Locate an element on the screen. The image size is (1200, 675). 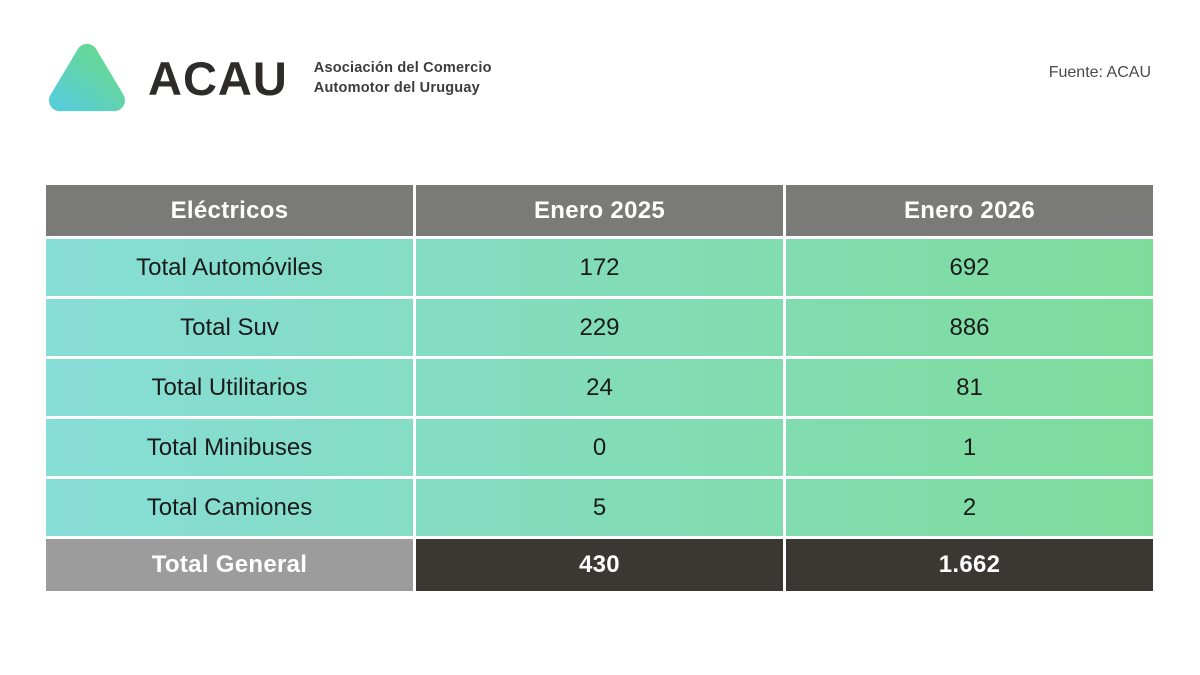
table-header-row: Eléctricos Enero 2025 Enero 2026 is located at coordinates (599, 210).